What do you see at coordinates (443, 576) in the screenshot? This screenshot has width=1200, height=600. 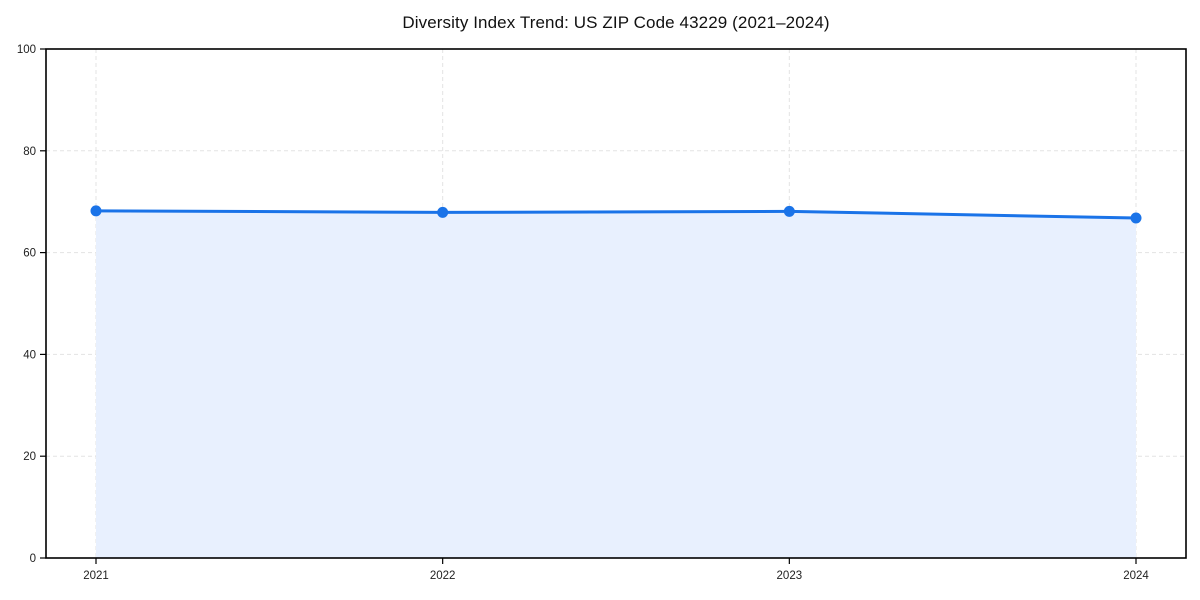 I see `x-tick-label: 2022` at bounding box center [443, 576].